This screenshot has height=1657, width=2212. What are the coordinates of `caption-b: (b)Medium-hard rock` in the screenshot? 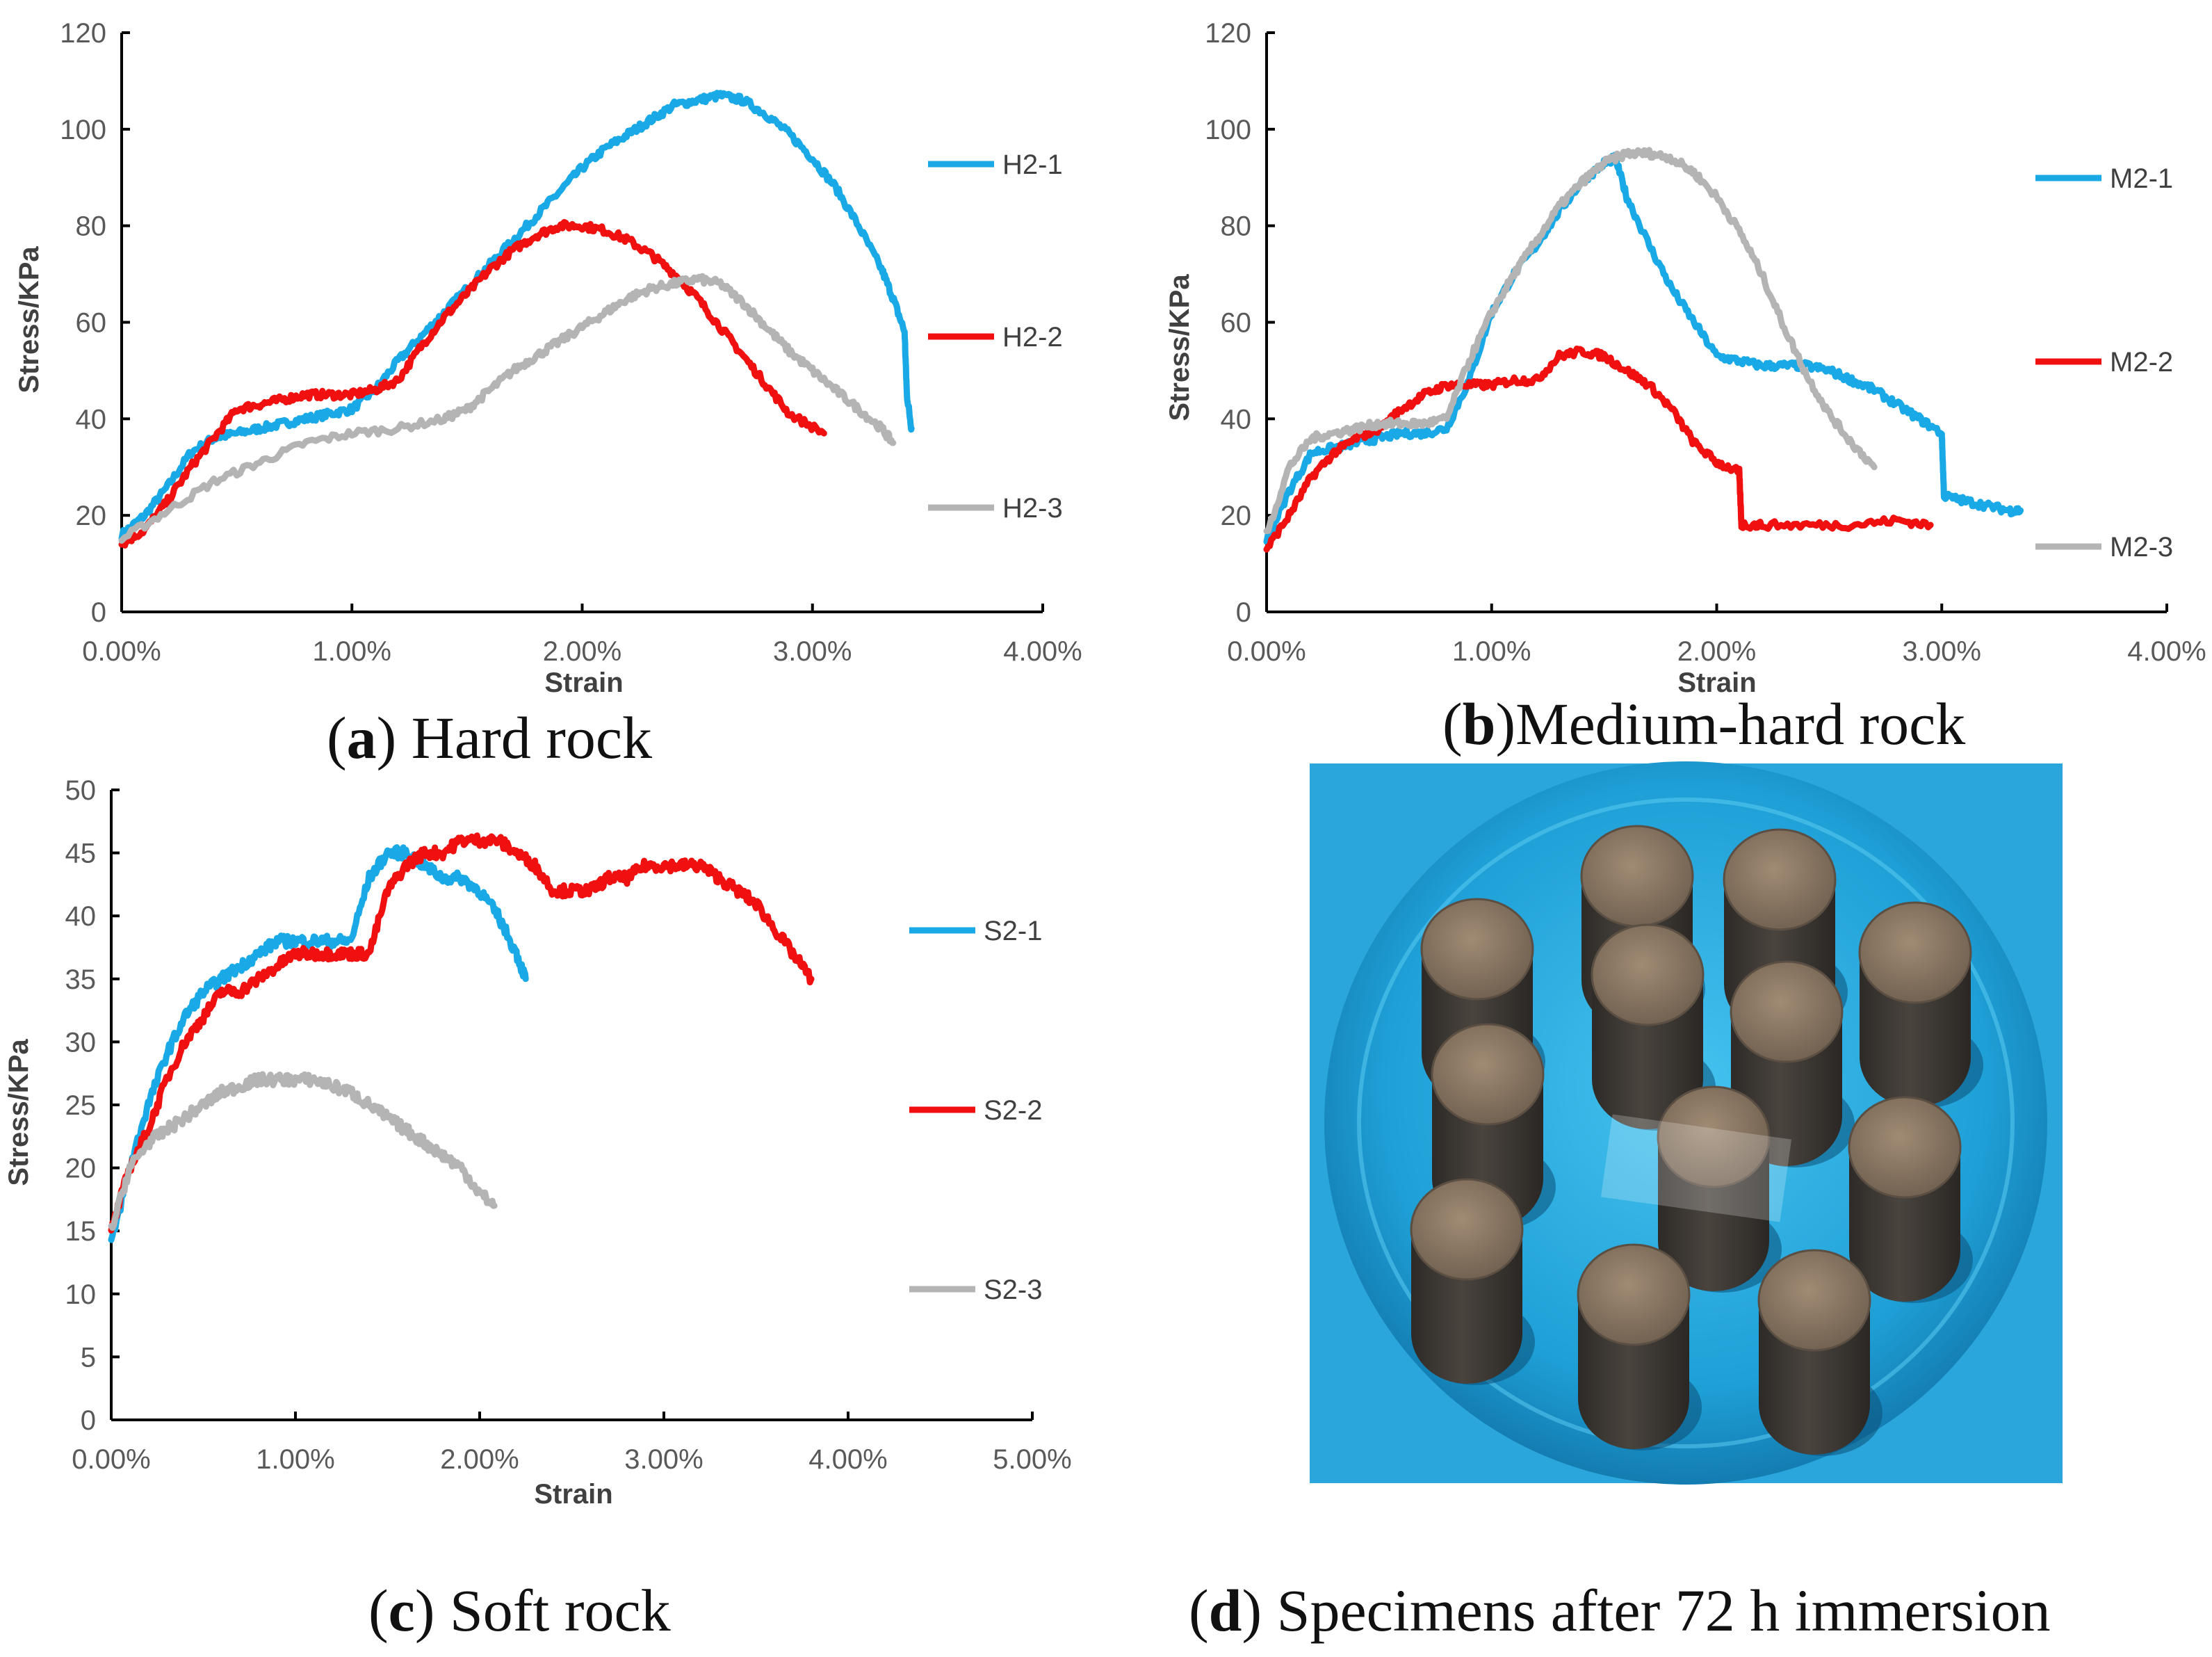 It's located at (1703, 724).